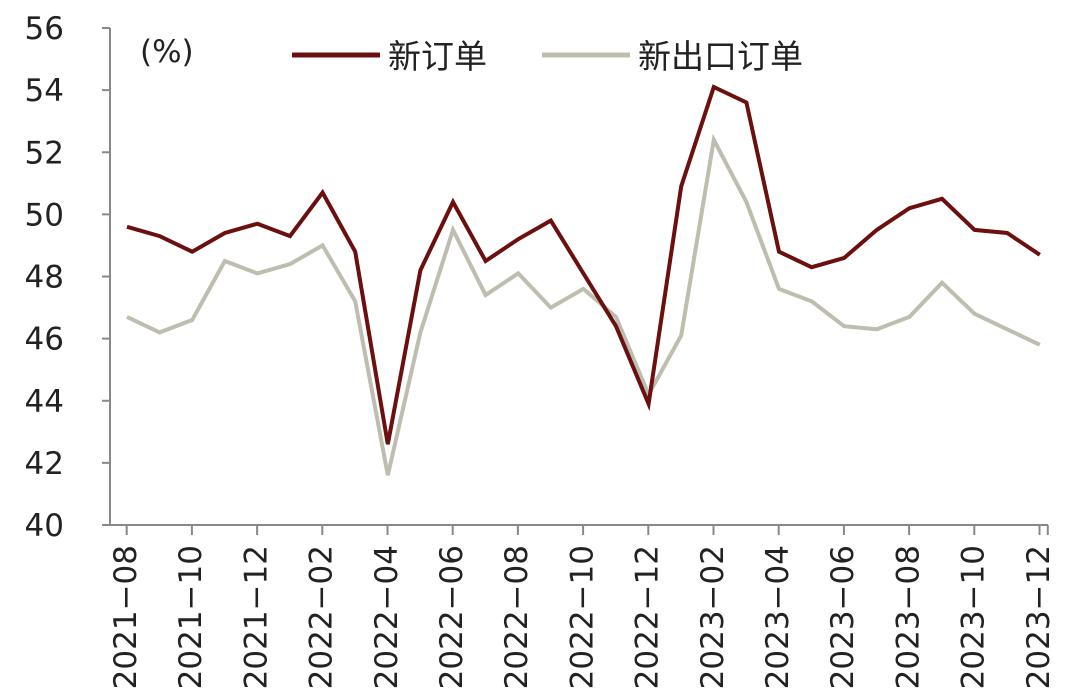 The height and width of the screenshot is (689, 1080). Describe the element at coordinates (167, 52) in the screenshot. I see `unit-label: (%)` at that location.